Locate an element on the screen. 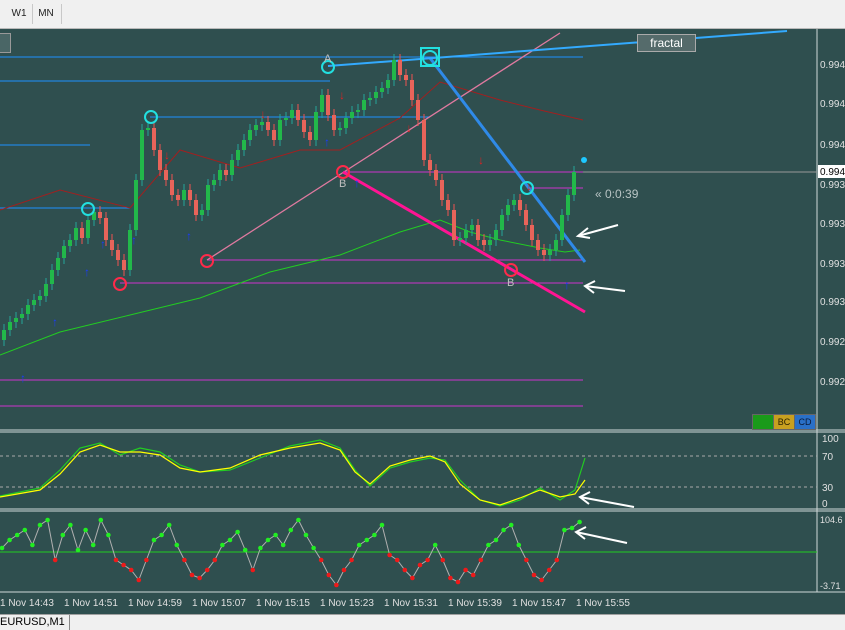 The height and width of the screenshot is (630, 845). oscillator-dots is located at coordinates (291, 552).